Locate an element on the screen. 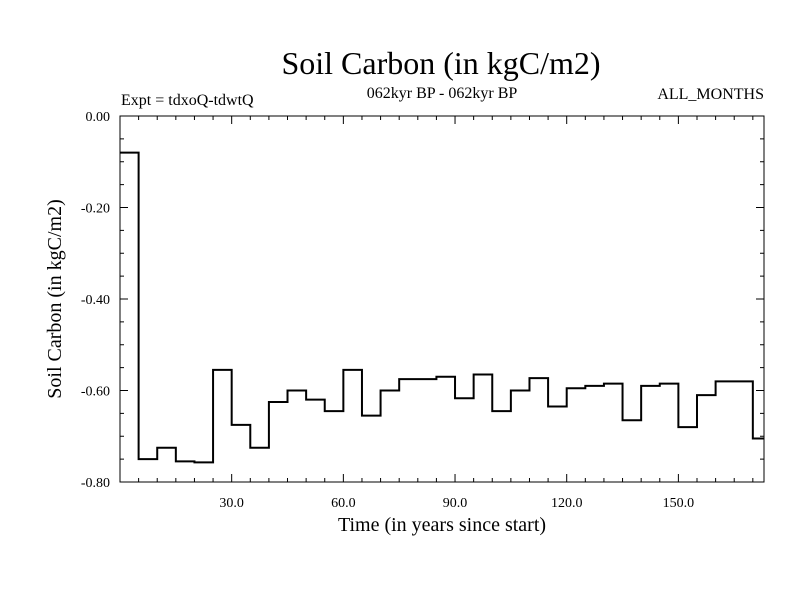 This screenshot has width=800, height=600. x-tick-label: 90.0 is located at coordinates (455, 503).